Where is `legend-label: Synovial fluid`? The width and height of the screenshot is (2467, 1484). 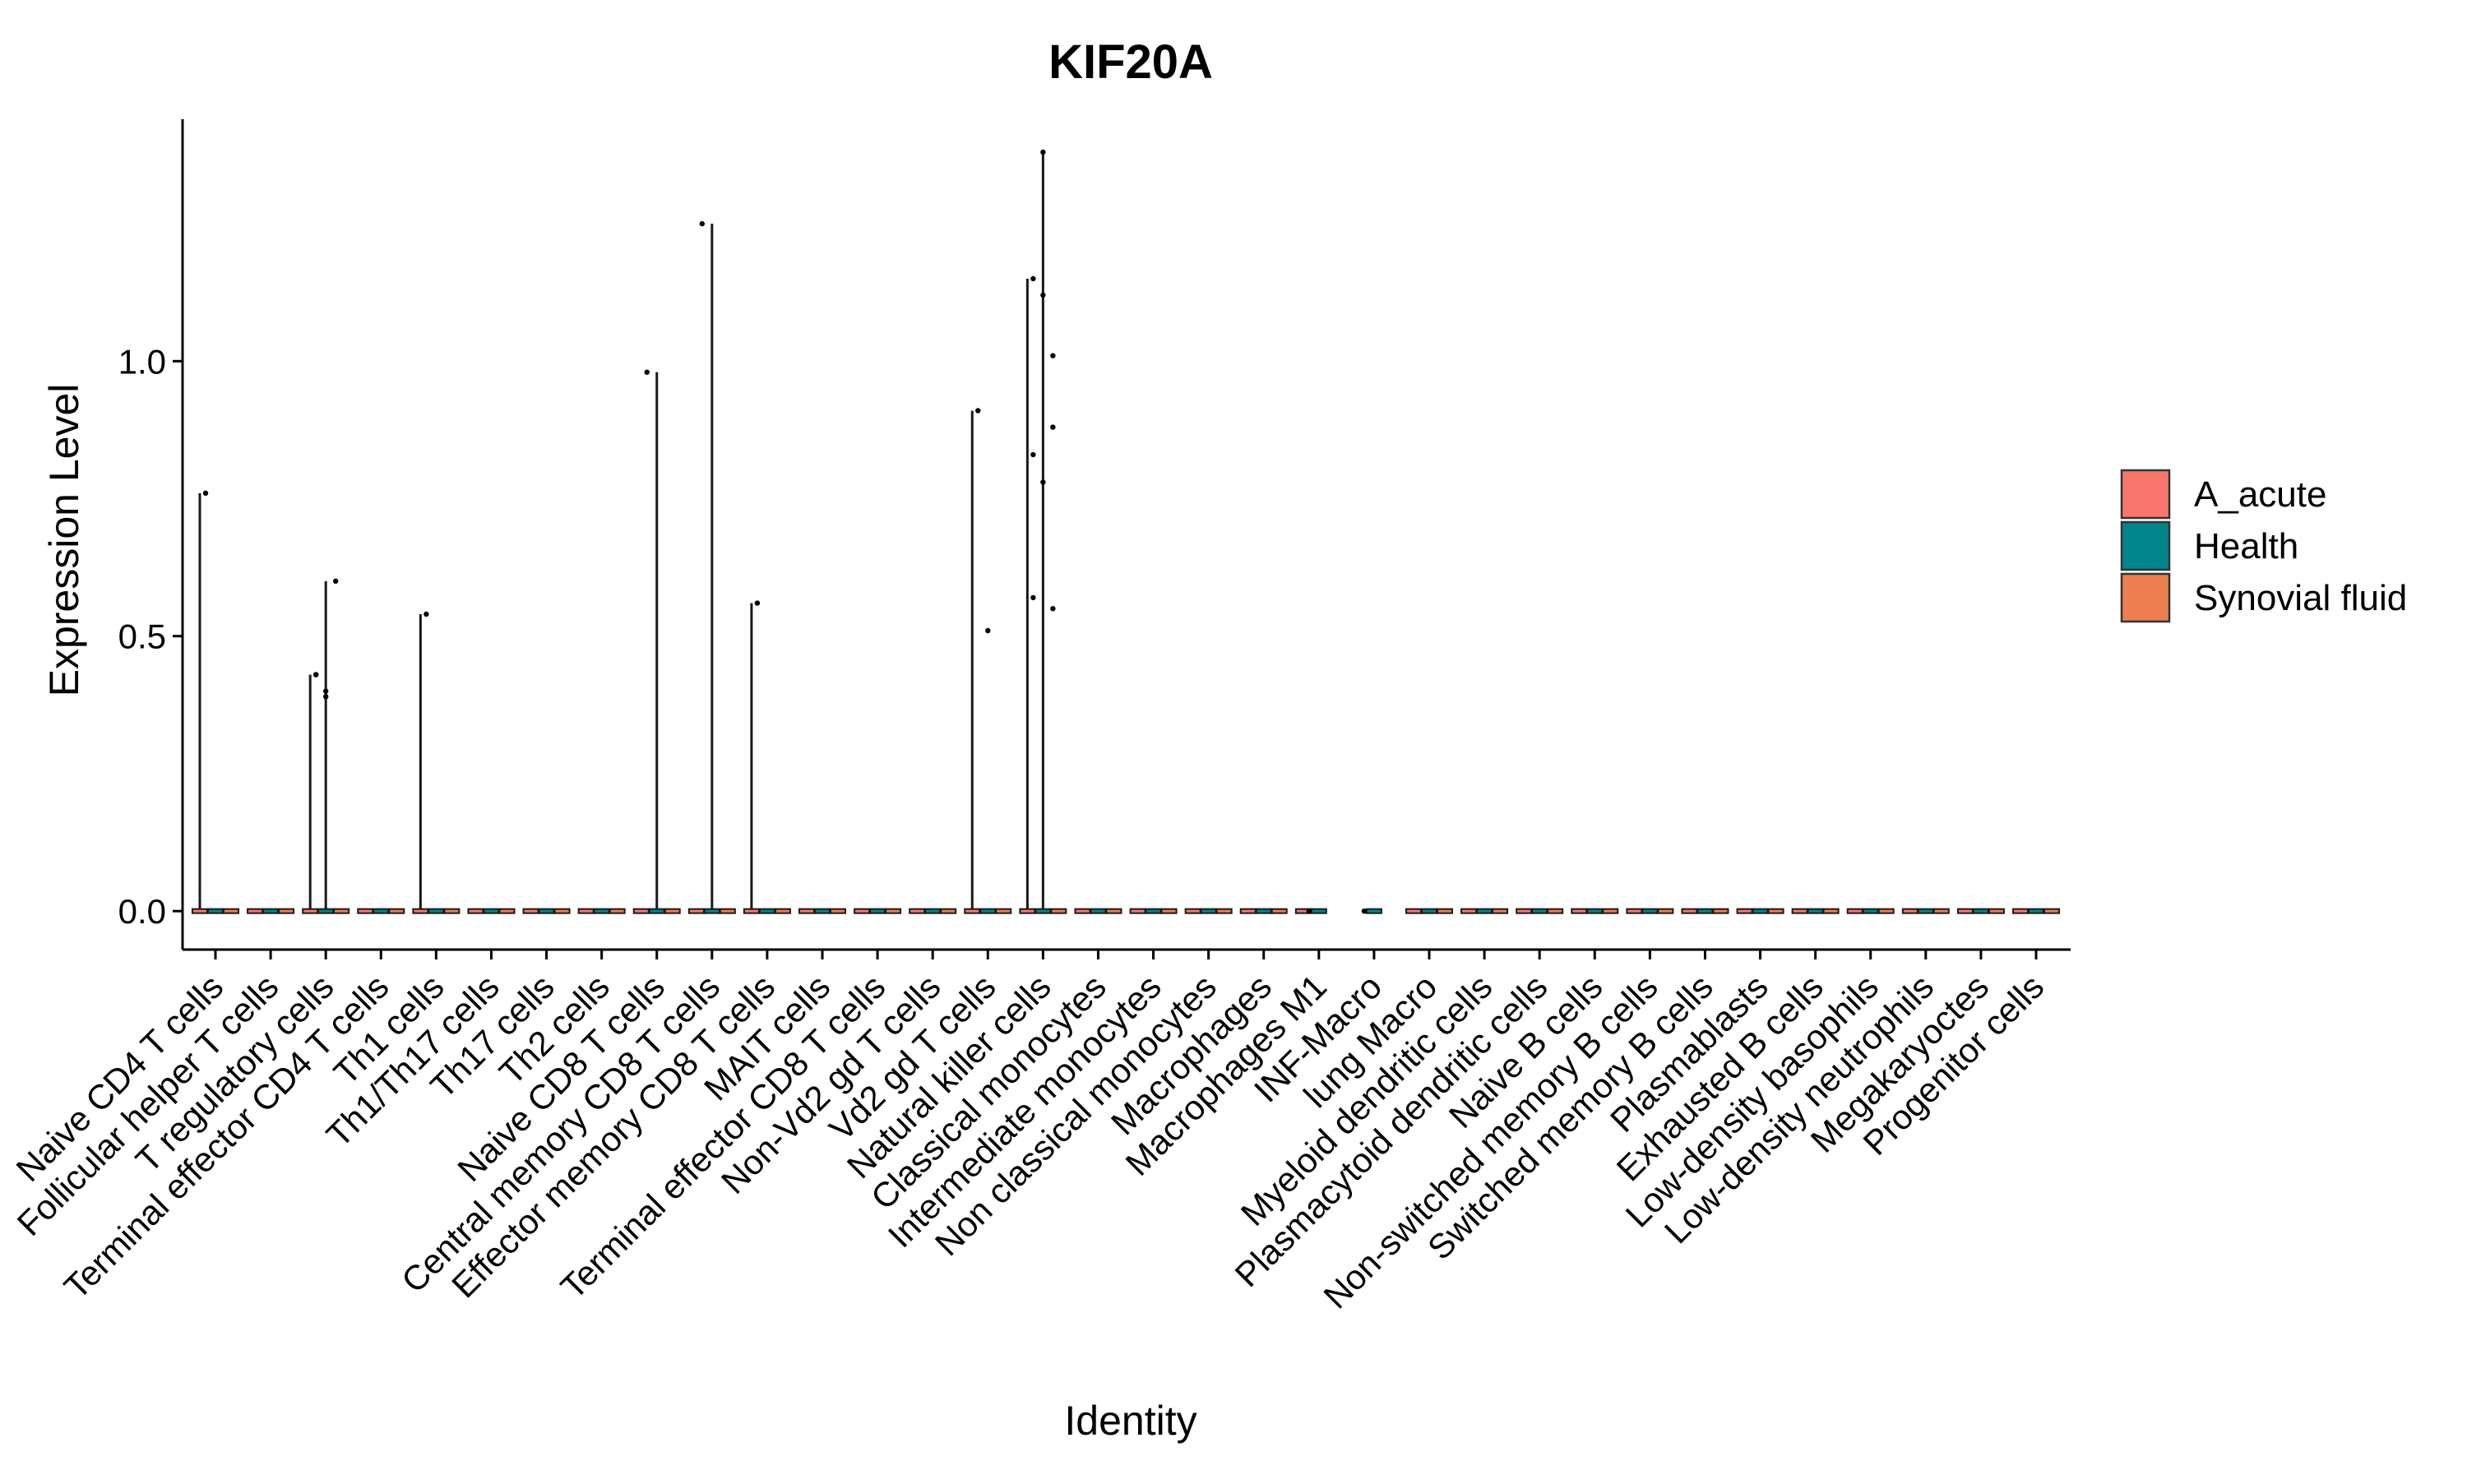 legend-label: Synovial fluid is located at coordinates (2300, 598).